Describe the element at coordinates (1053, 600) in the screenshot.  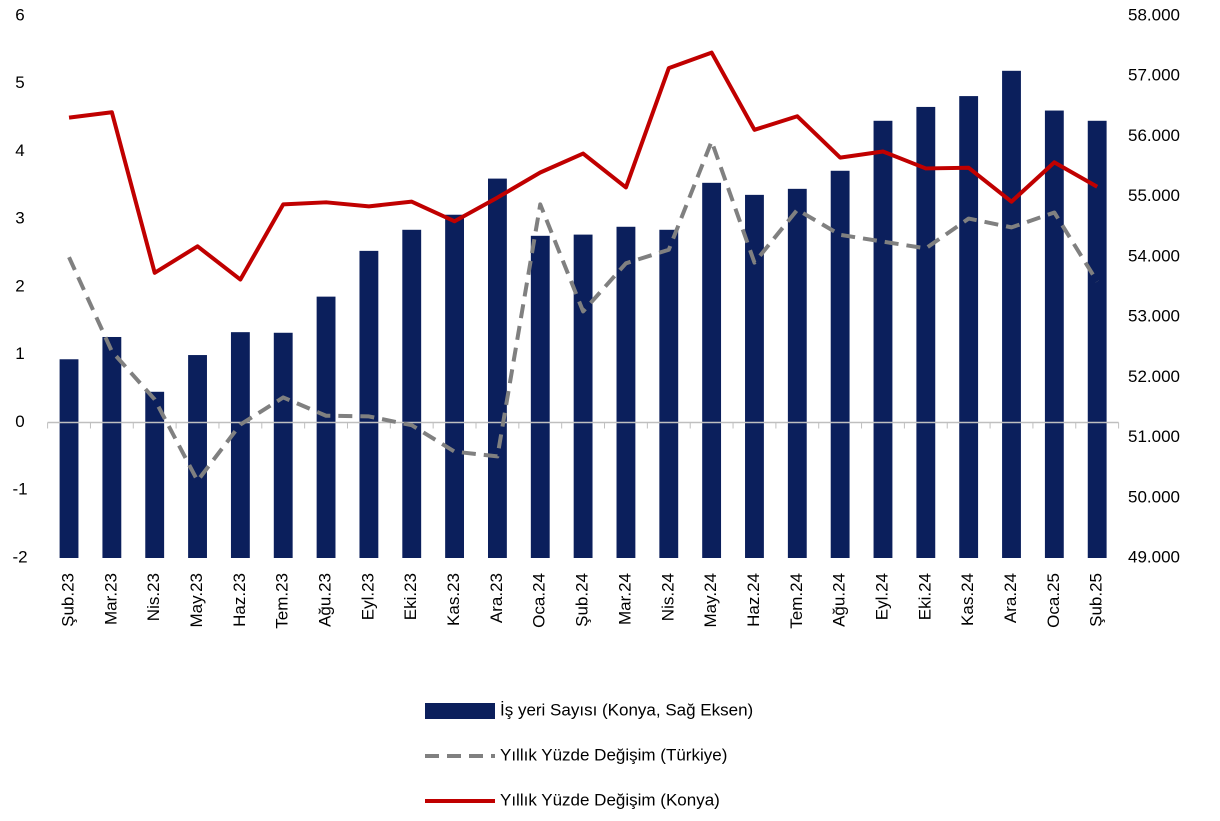
I see `x-tick-label: Oca.25` at that location.